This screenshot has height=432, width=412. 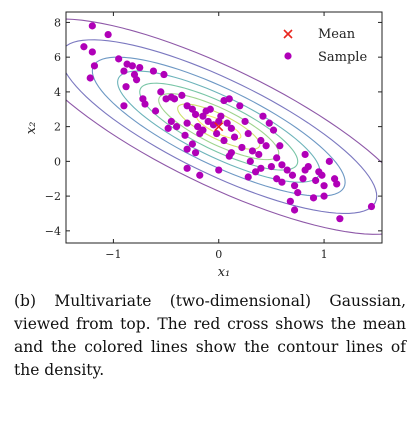 I want to click on contour-line, so click(x=219, y=127).